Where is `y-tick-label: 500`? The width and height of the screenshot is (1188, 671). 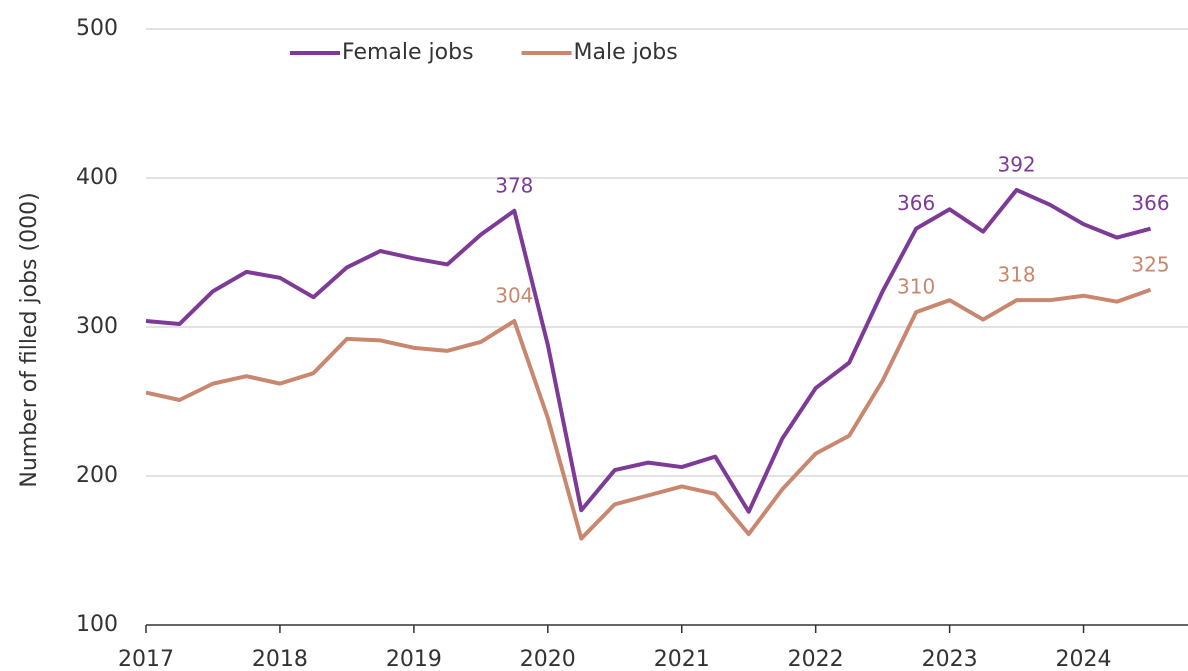
y-tick-label: 500 is located at coordinates (97, 28).